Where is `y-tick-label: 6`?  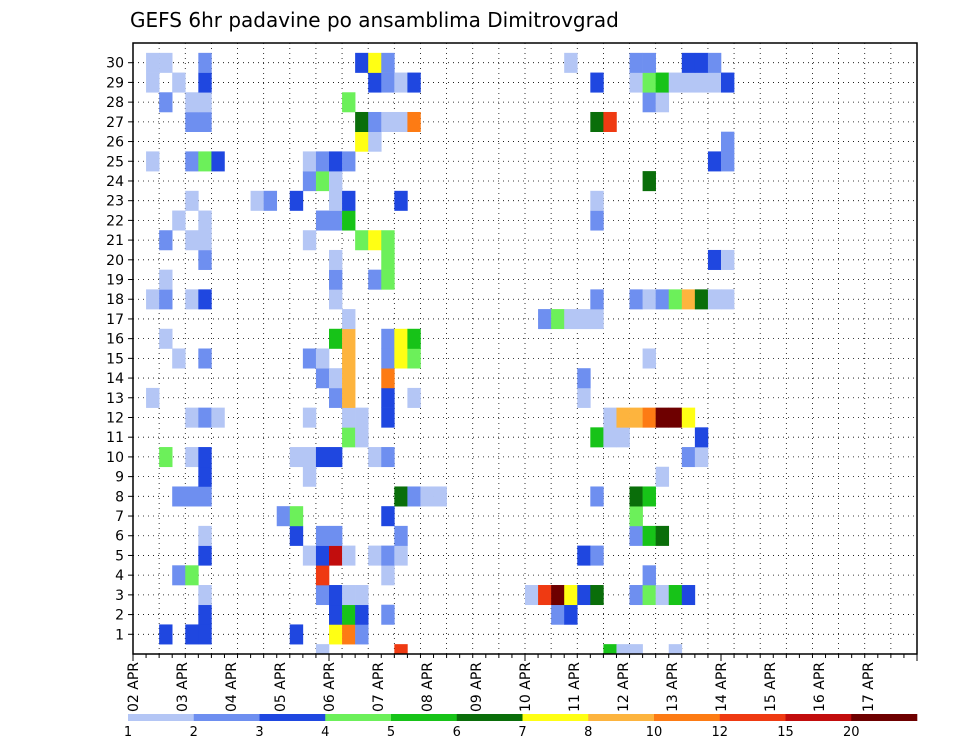
y-tick-label: 6 is located at coordinates (119, 537).